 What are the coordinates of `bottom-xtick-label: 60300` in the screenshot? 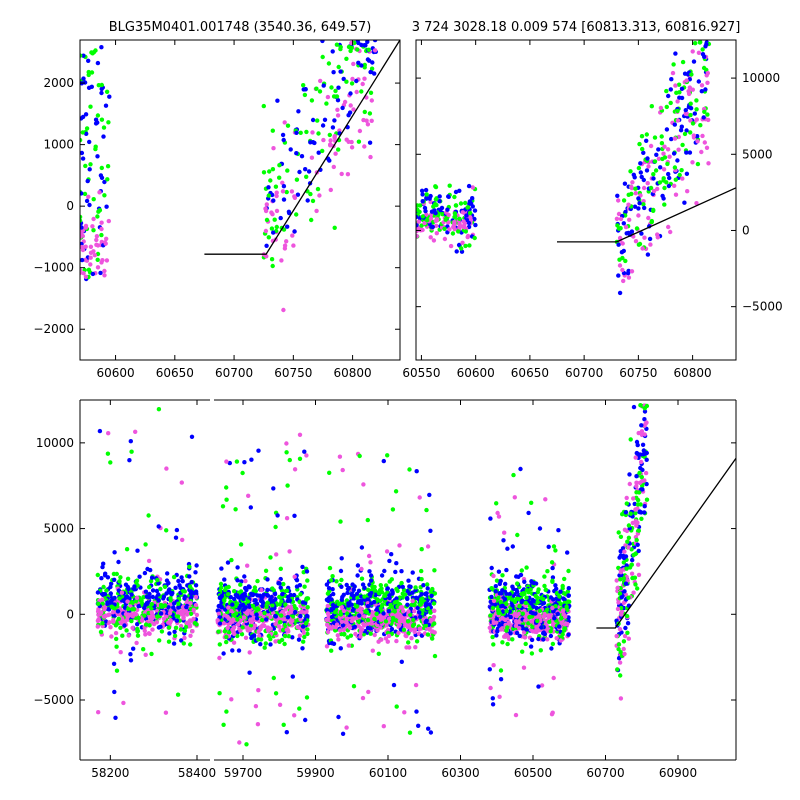 It's located at (460, 773).